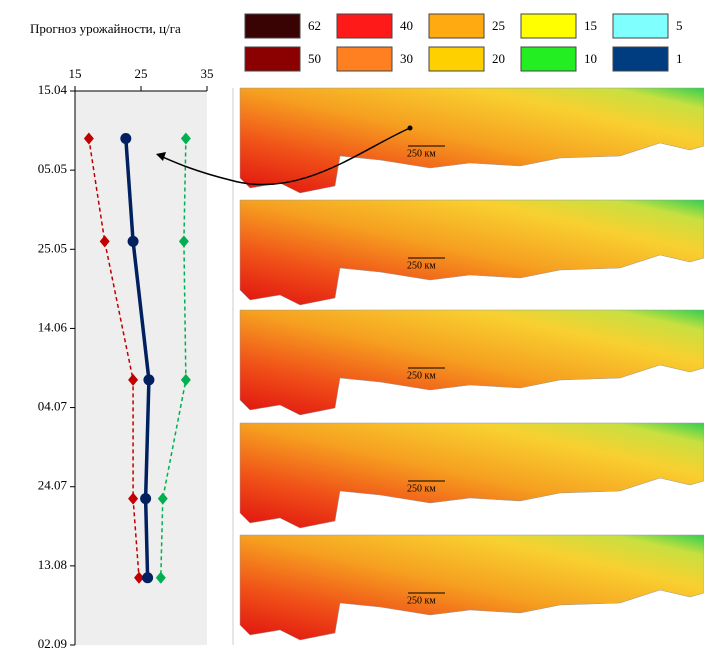  What do you see at coordinates (53, 485) in the screenshot?
I see `y-tick-label: 24.07` at bounding box center [53, 485].